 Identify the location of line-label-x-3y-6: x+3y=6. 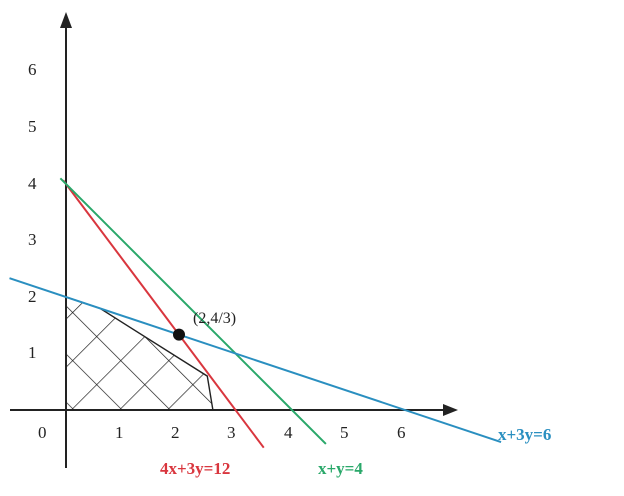
(524, 434).